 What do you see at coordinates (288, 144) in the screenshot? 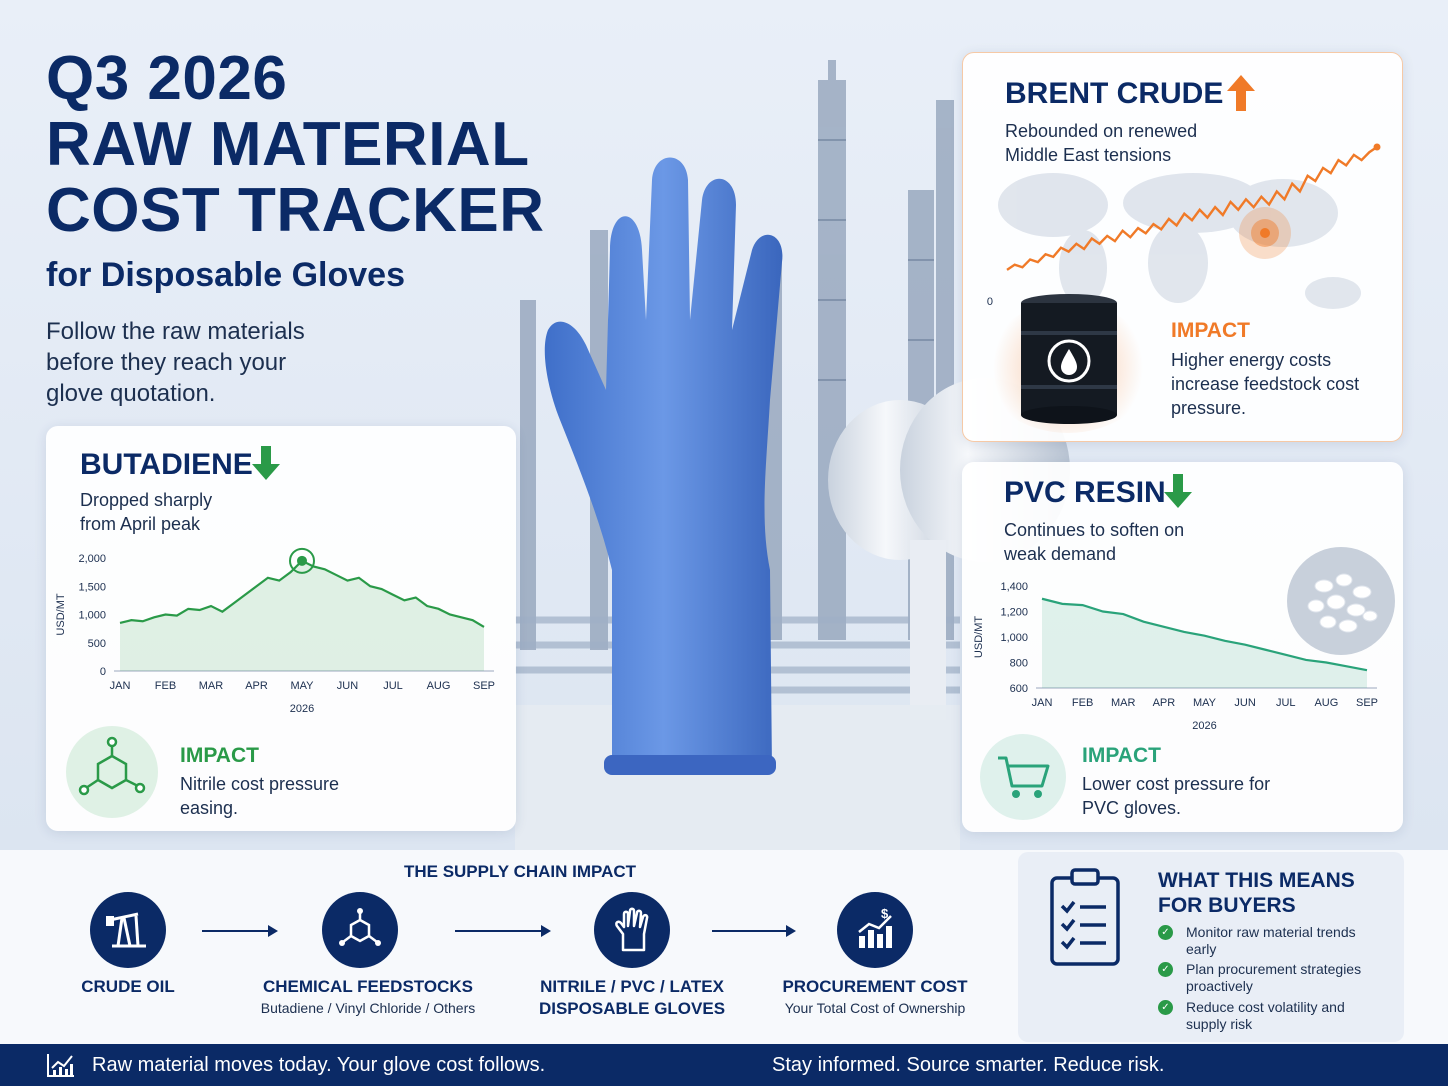
I see `page-title-line2: RAW MATERIAL` at bounding box center [288, 144].